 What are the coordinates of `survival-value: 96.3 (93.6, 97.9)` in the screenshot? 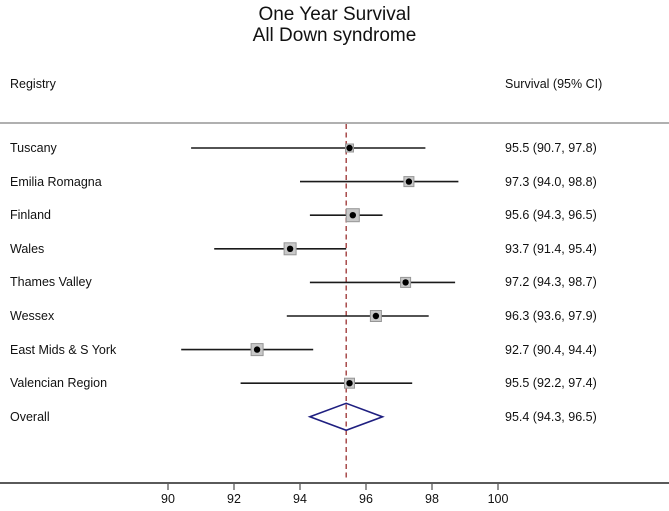 It's located at (551, 316).